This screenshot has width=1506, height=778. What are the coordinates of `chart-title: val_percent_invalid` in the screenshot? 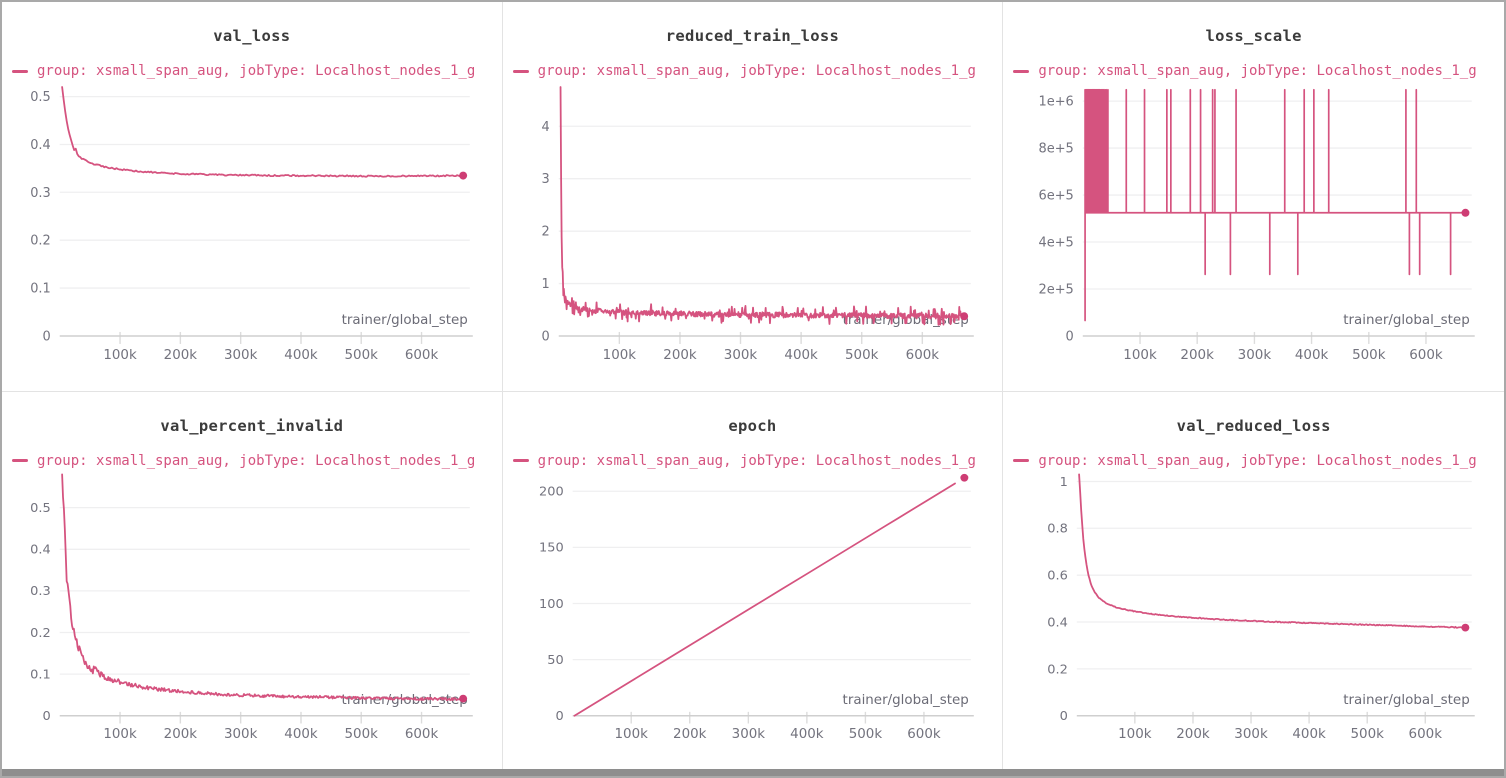 It's located at (252, 425).